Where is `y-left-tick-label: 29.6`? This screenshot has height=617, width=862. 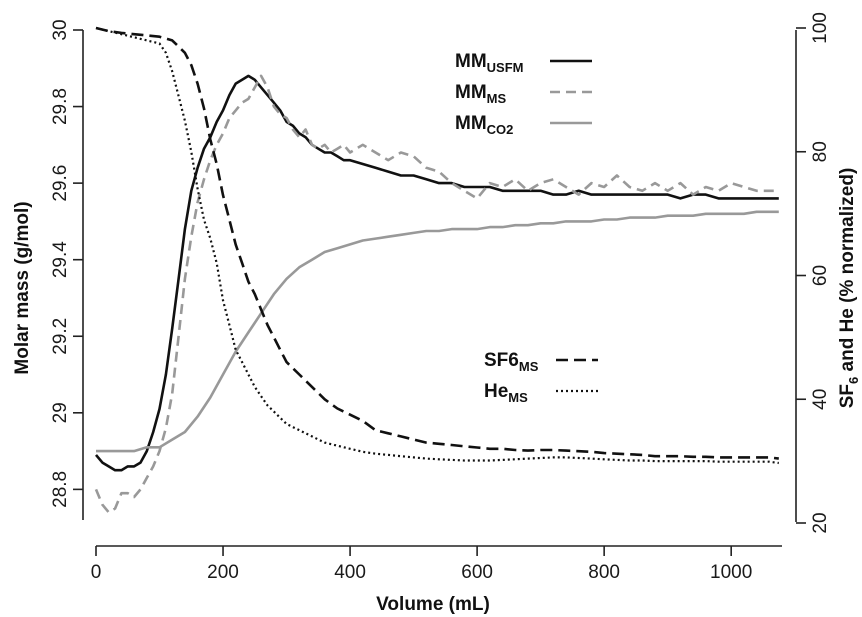 y-left-tick-label: 29.6 is located at coordinates (60, 183).